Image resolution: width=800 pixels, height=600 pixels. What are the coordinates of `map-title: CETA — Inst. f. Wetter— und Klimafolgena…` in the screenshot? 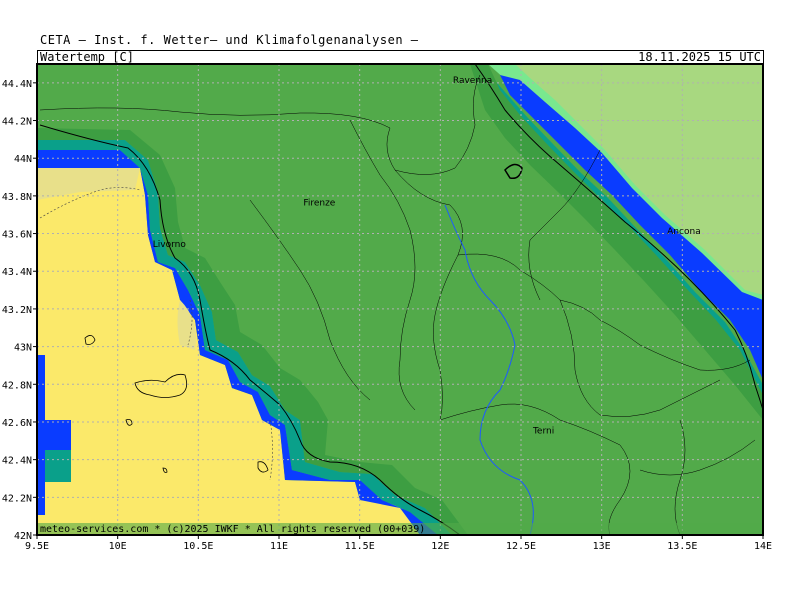 It's located at (229, 40).